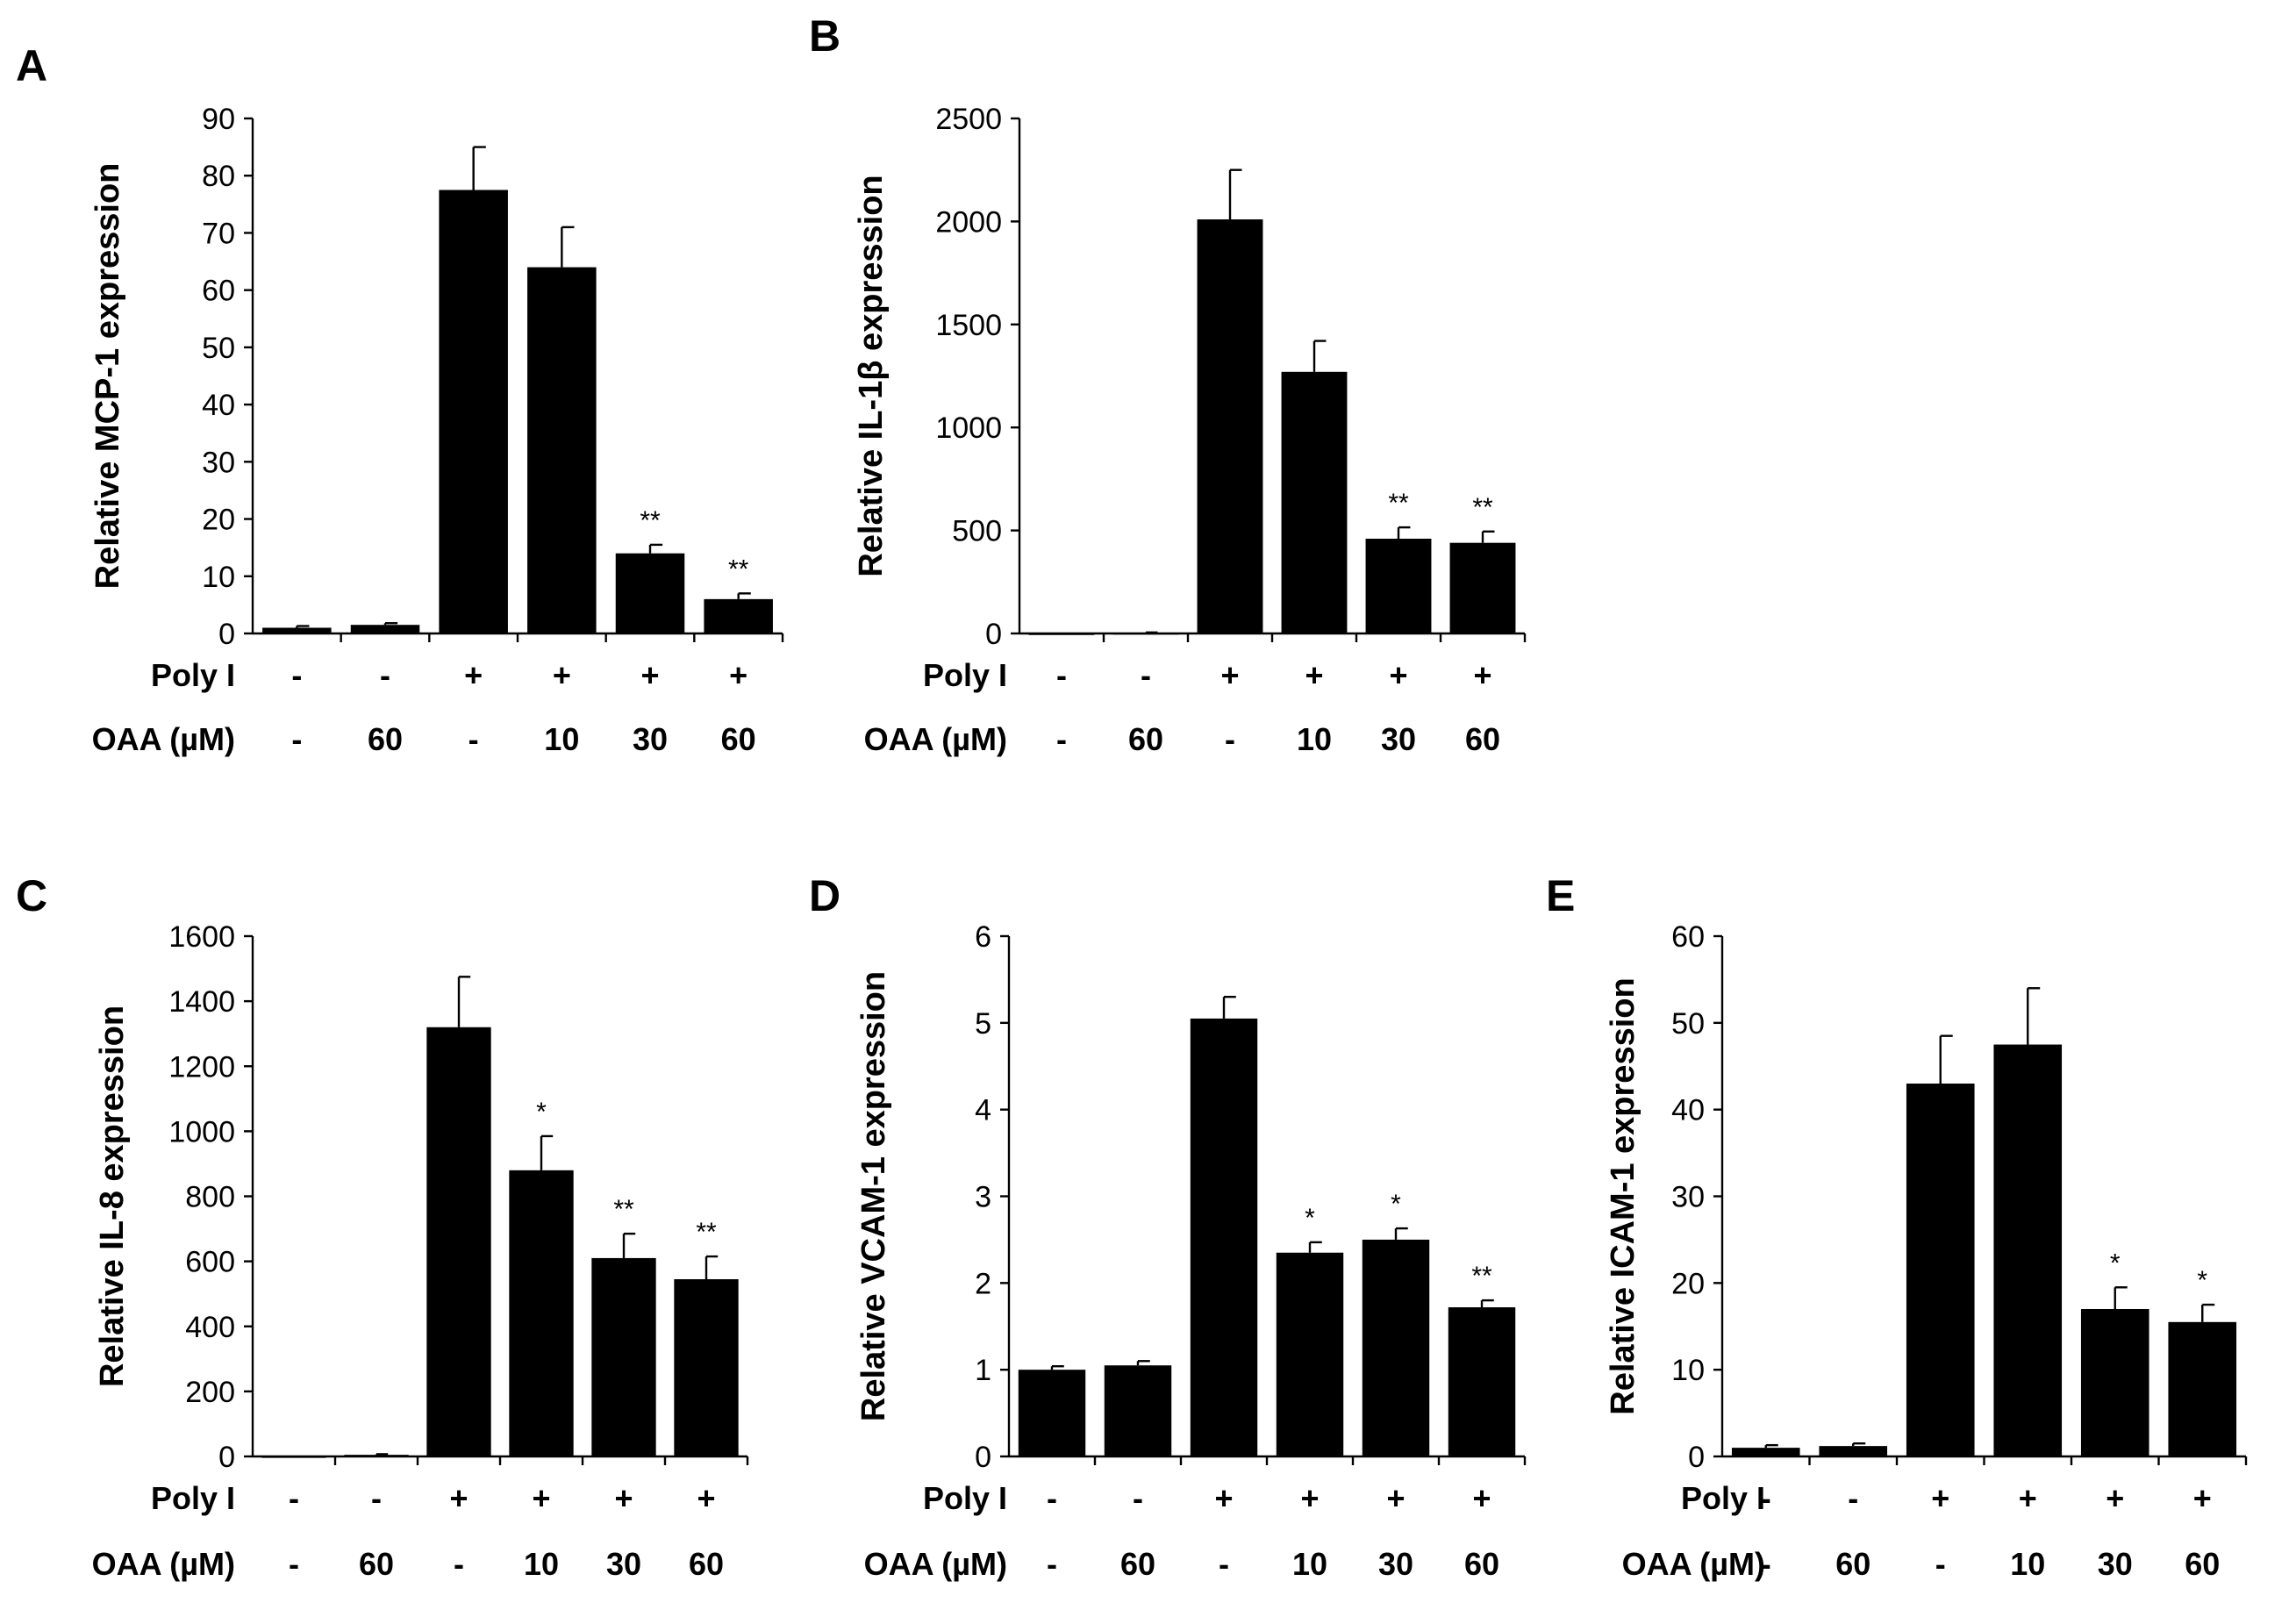 The height and width of the screenshot is (1617, 2296). What do you see at coordinates (983, 1024) in the screenshot?
I see `y-tick-label: 5` at bounding box center [983, 1024].